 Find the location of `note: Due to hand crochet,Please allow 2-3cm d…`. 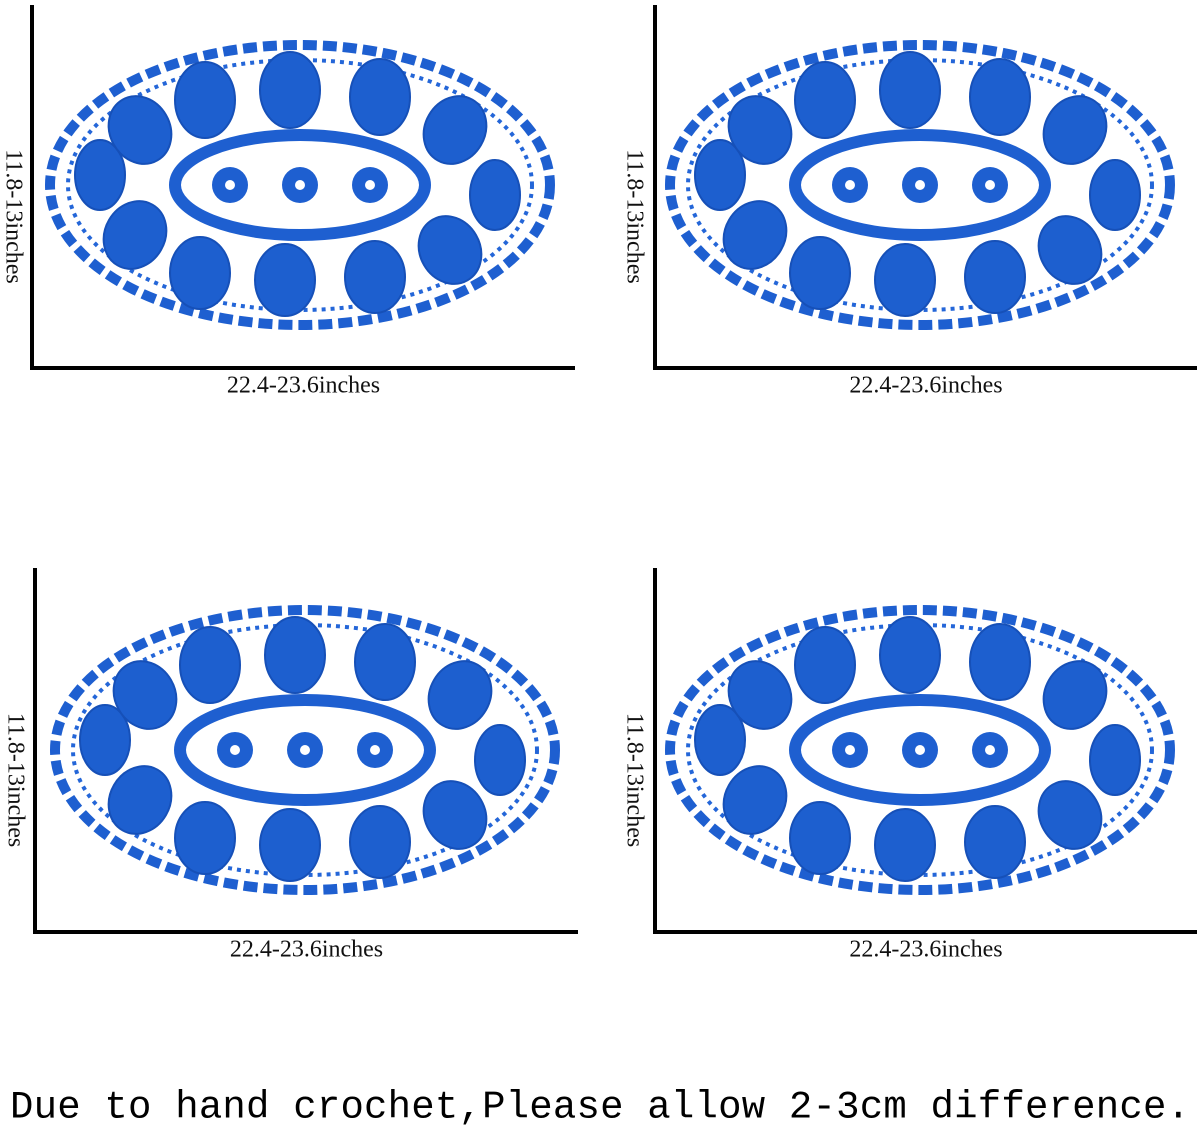

note: Due to hand crochet,Please allow 2-3cm d… is located at coordinates (600, 1107).